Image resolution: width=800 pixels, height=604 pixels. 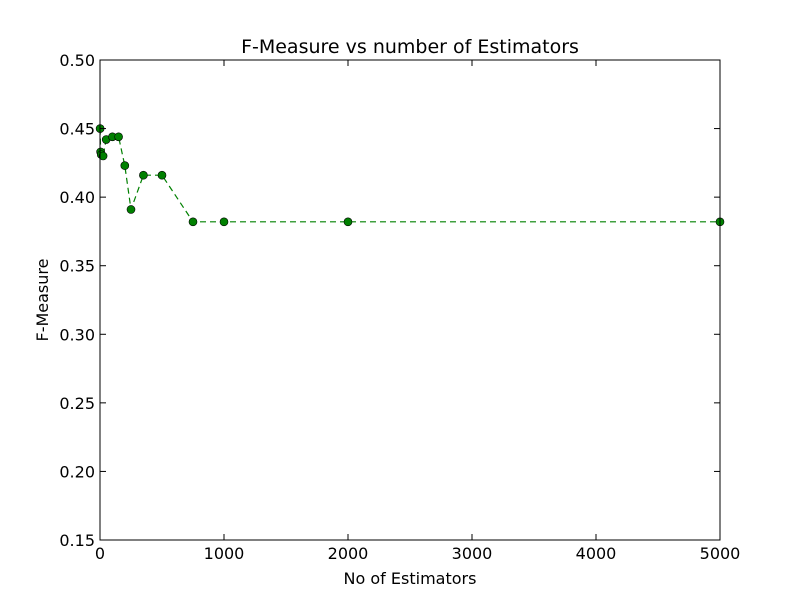 What do you see at coordinates (100, 553) in the screenshot?
I see `x-tick-label: 0` at bounding box center [100, 553].